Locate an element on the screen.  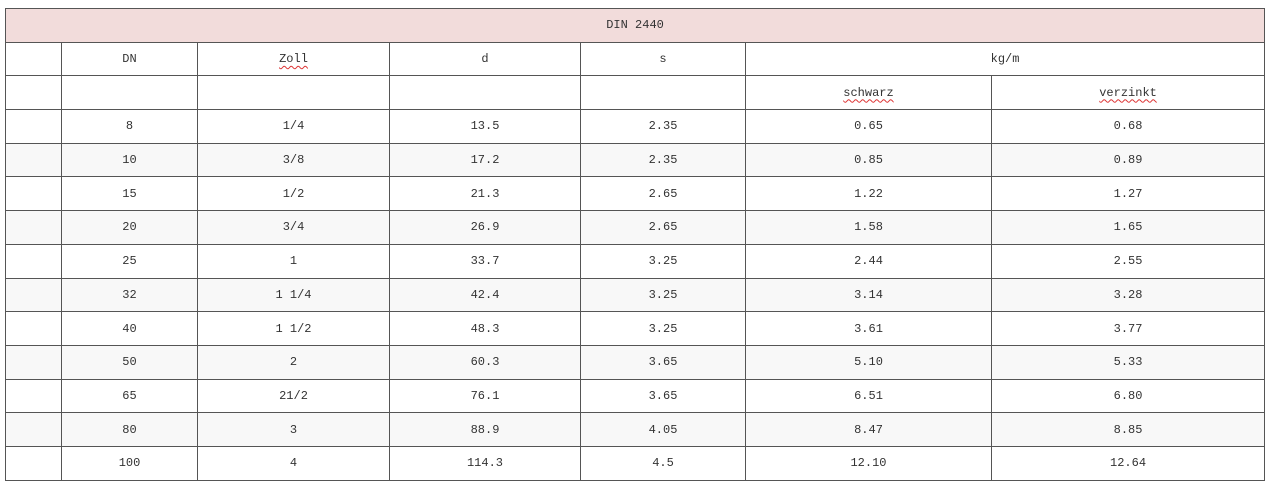
data-cell: 5.10 is located at coordinates (868, 362).